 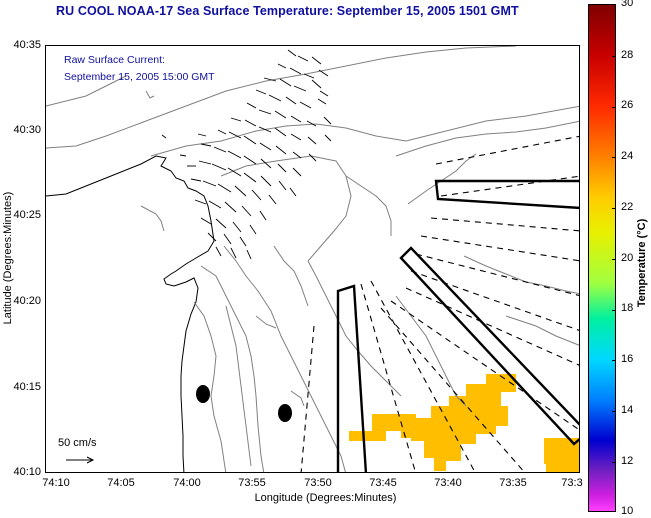 What do you see at coordinates (114, 60) in the screenshot?
I see `legend-line-1: Raw Surface Current:` at bounding box center [114, 60].